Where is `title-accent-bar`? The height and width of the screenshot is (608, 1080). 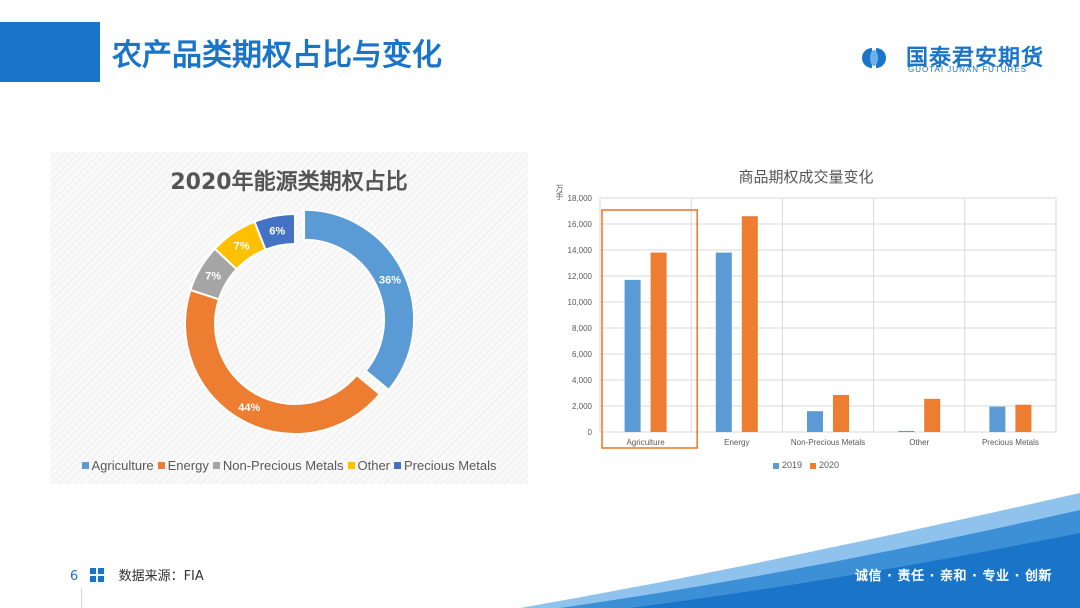
title-accent-bar is located at coordinates (50, 52).